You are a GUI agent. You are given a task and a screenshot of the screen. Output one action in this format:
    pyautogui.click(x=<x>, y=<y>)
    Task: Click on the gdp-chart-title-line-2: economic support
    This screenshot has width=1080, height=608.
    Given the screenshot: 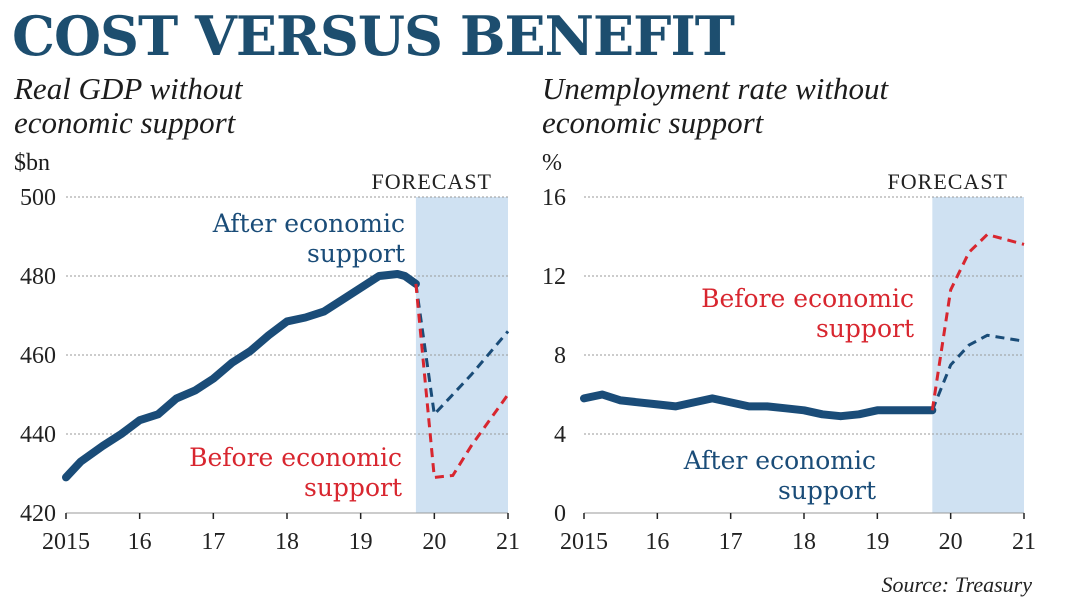 What is the action you would take?
    pyautogui.click(x=125, y=122)
    